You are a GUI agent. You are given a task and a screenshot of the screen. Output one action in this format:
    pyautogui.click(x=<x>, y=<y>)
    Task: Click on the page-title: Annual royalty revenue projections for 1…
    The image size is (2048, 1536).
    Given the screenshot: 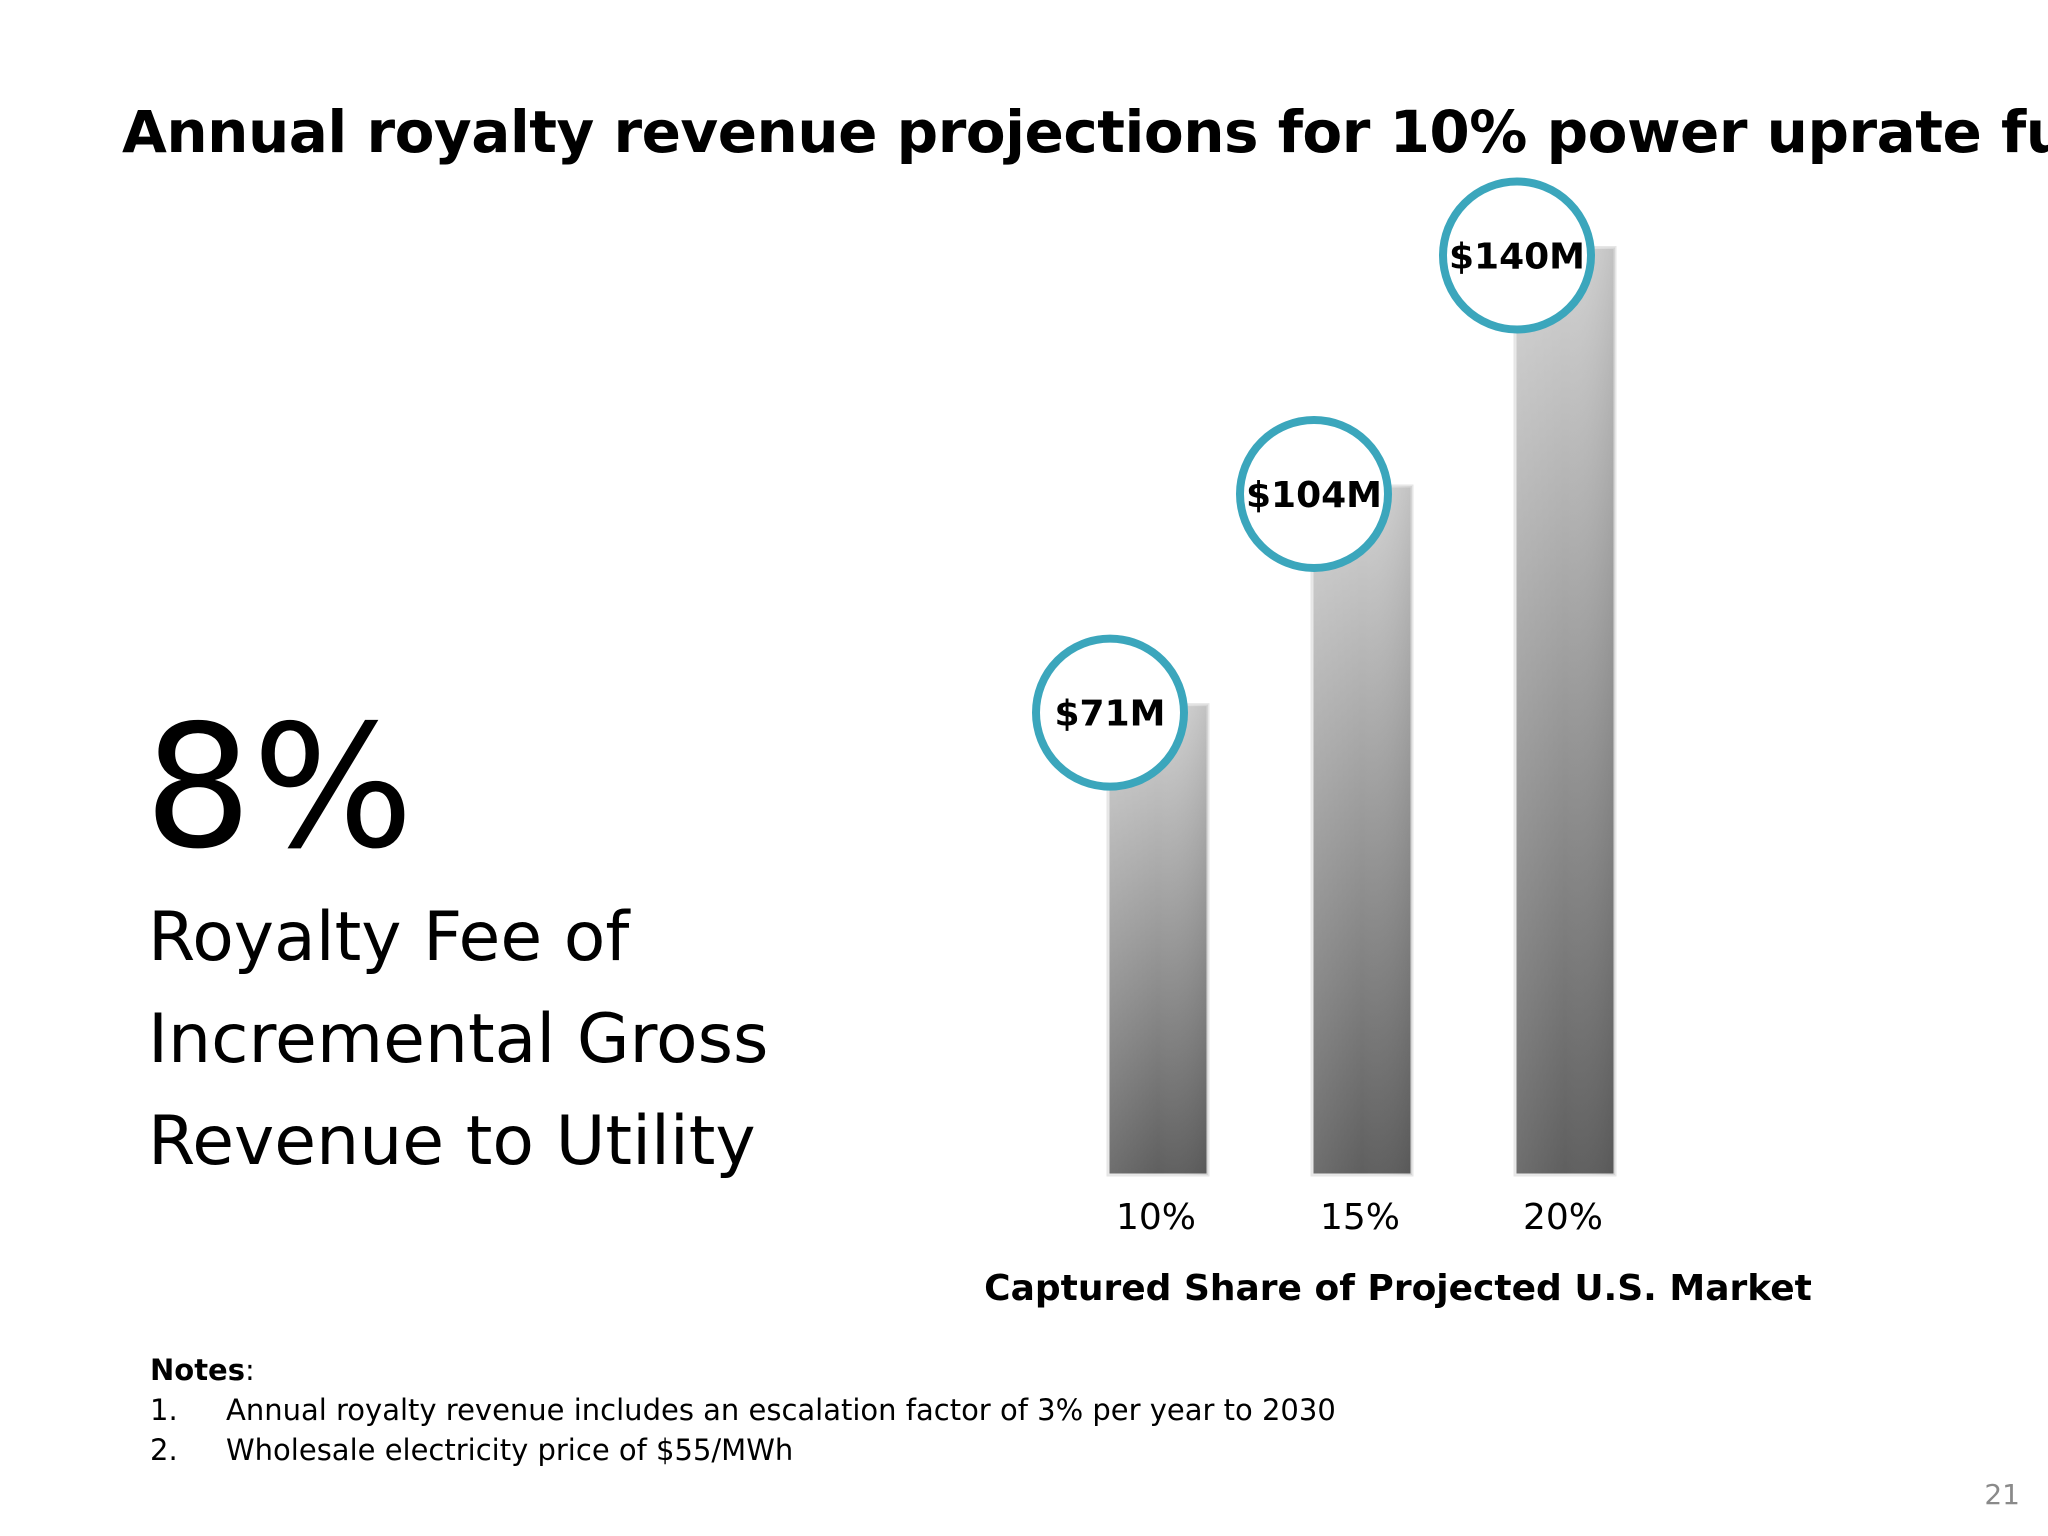 What is the action you would take?
    pyautogui.click(x=1085, y=132)
    